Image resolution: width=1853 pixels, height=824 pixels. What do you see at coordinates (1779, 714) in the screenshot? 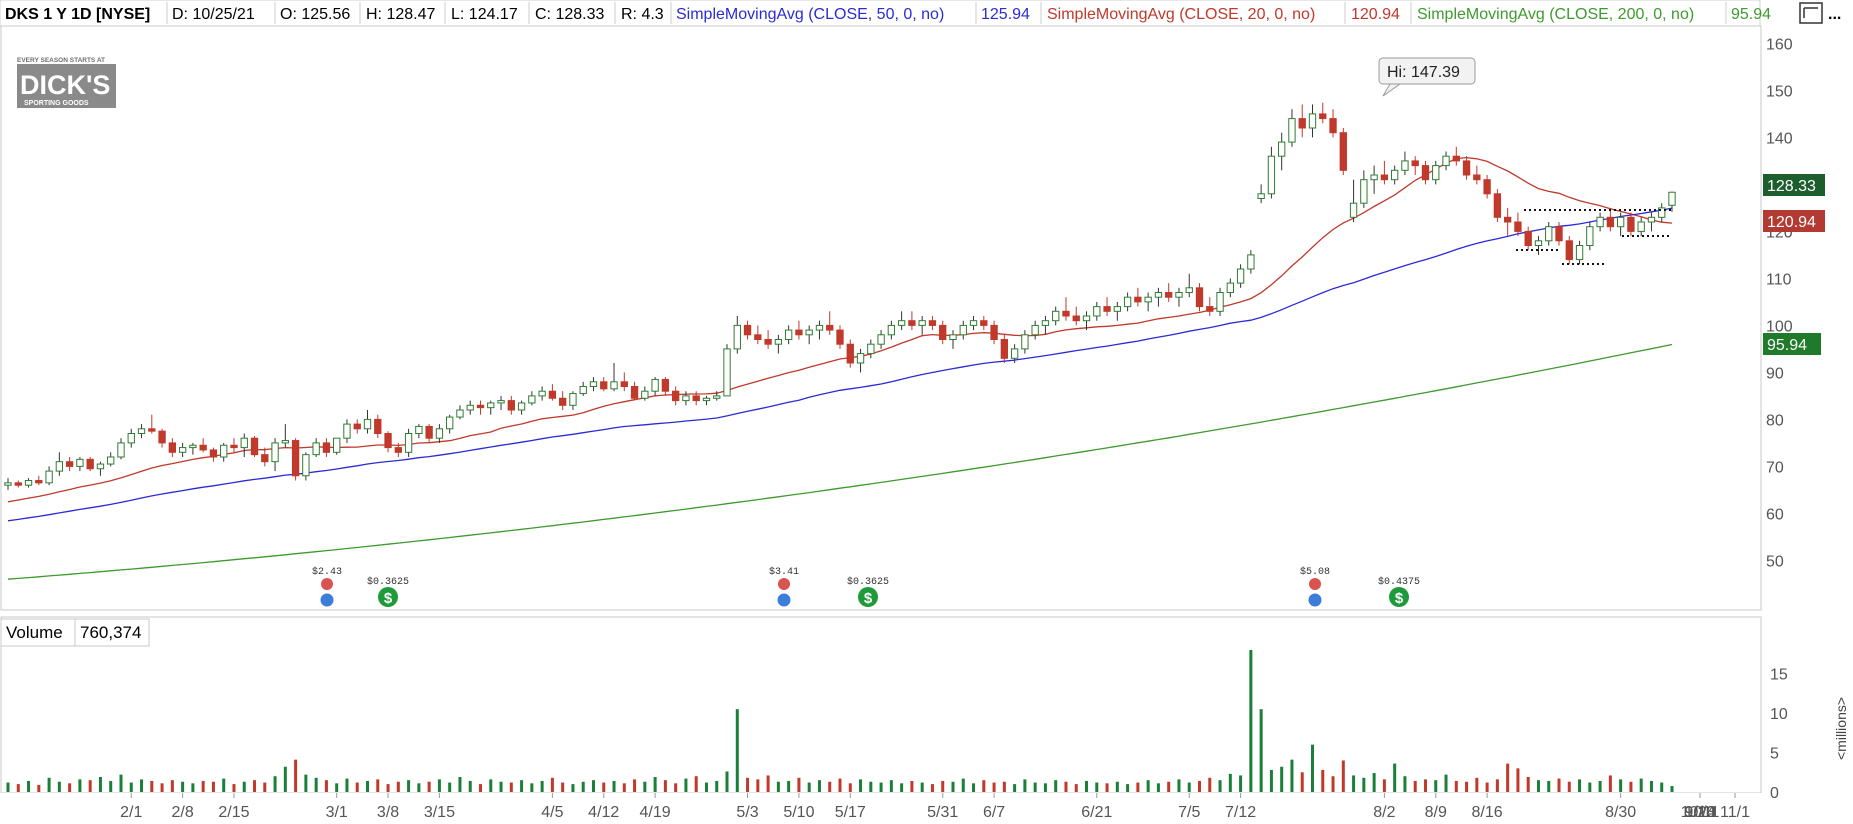
I see `volume-tick-label: 10` at bounding box center [1779, 714].